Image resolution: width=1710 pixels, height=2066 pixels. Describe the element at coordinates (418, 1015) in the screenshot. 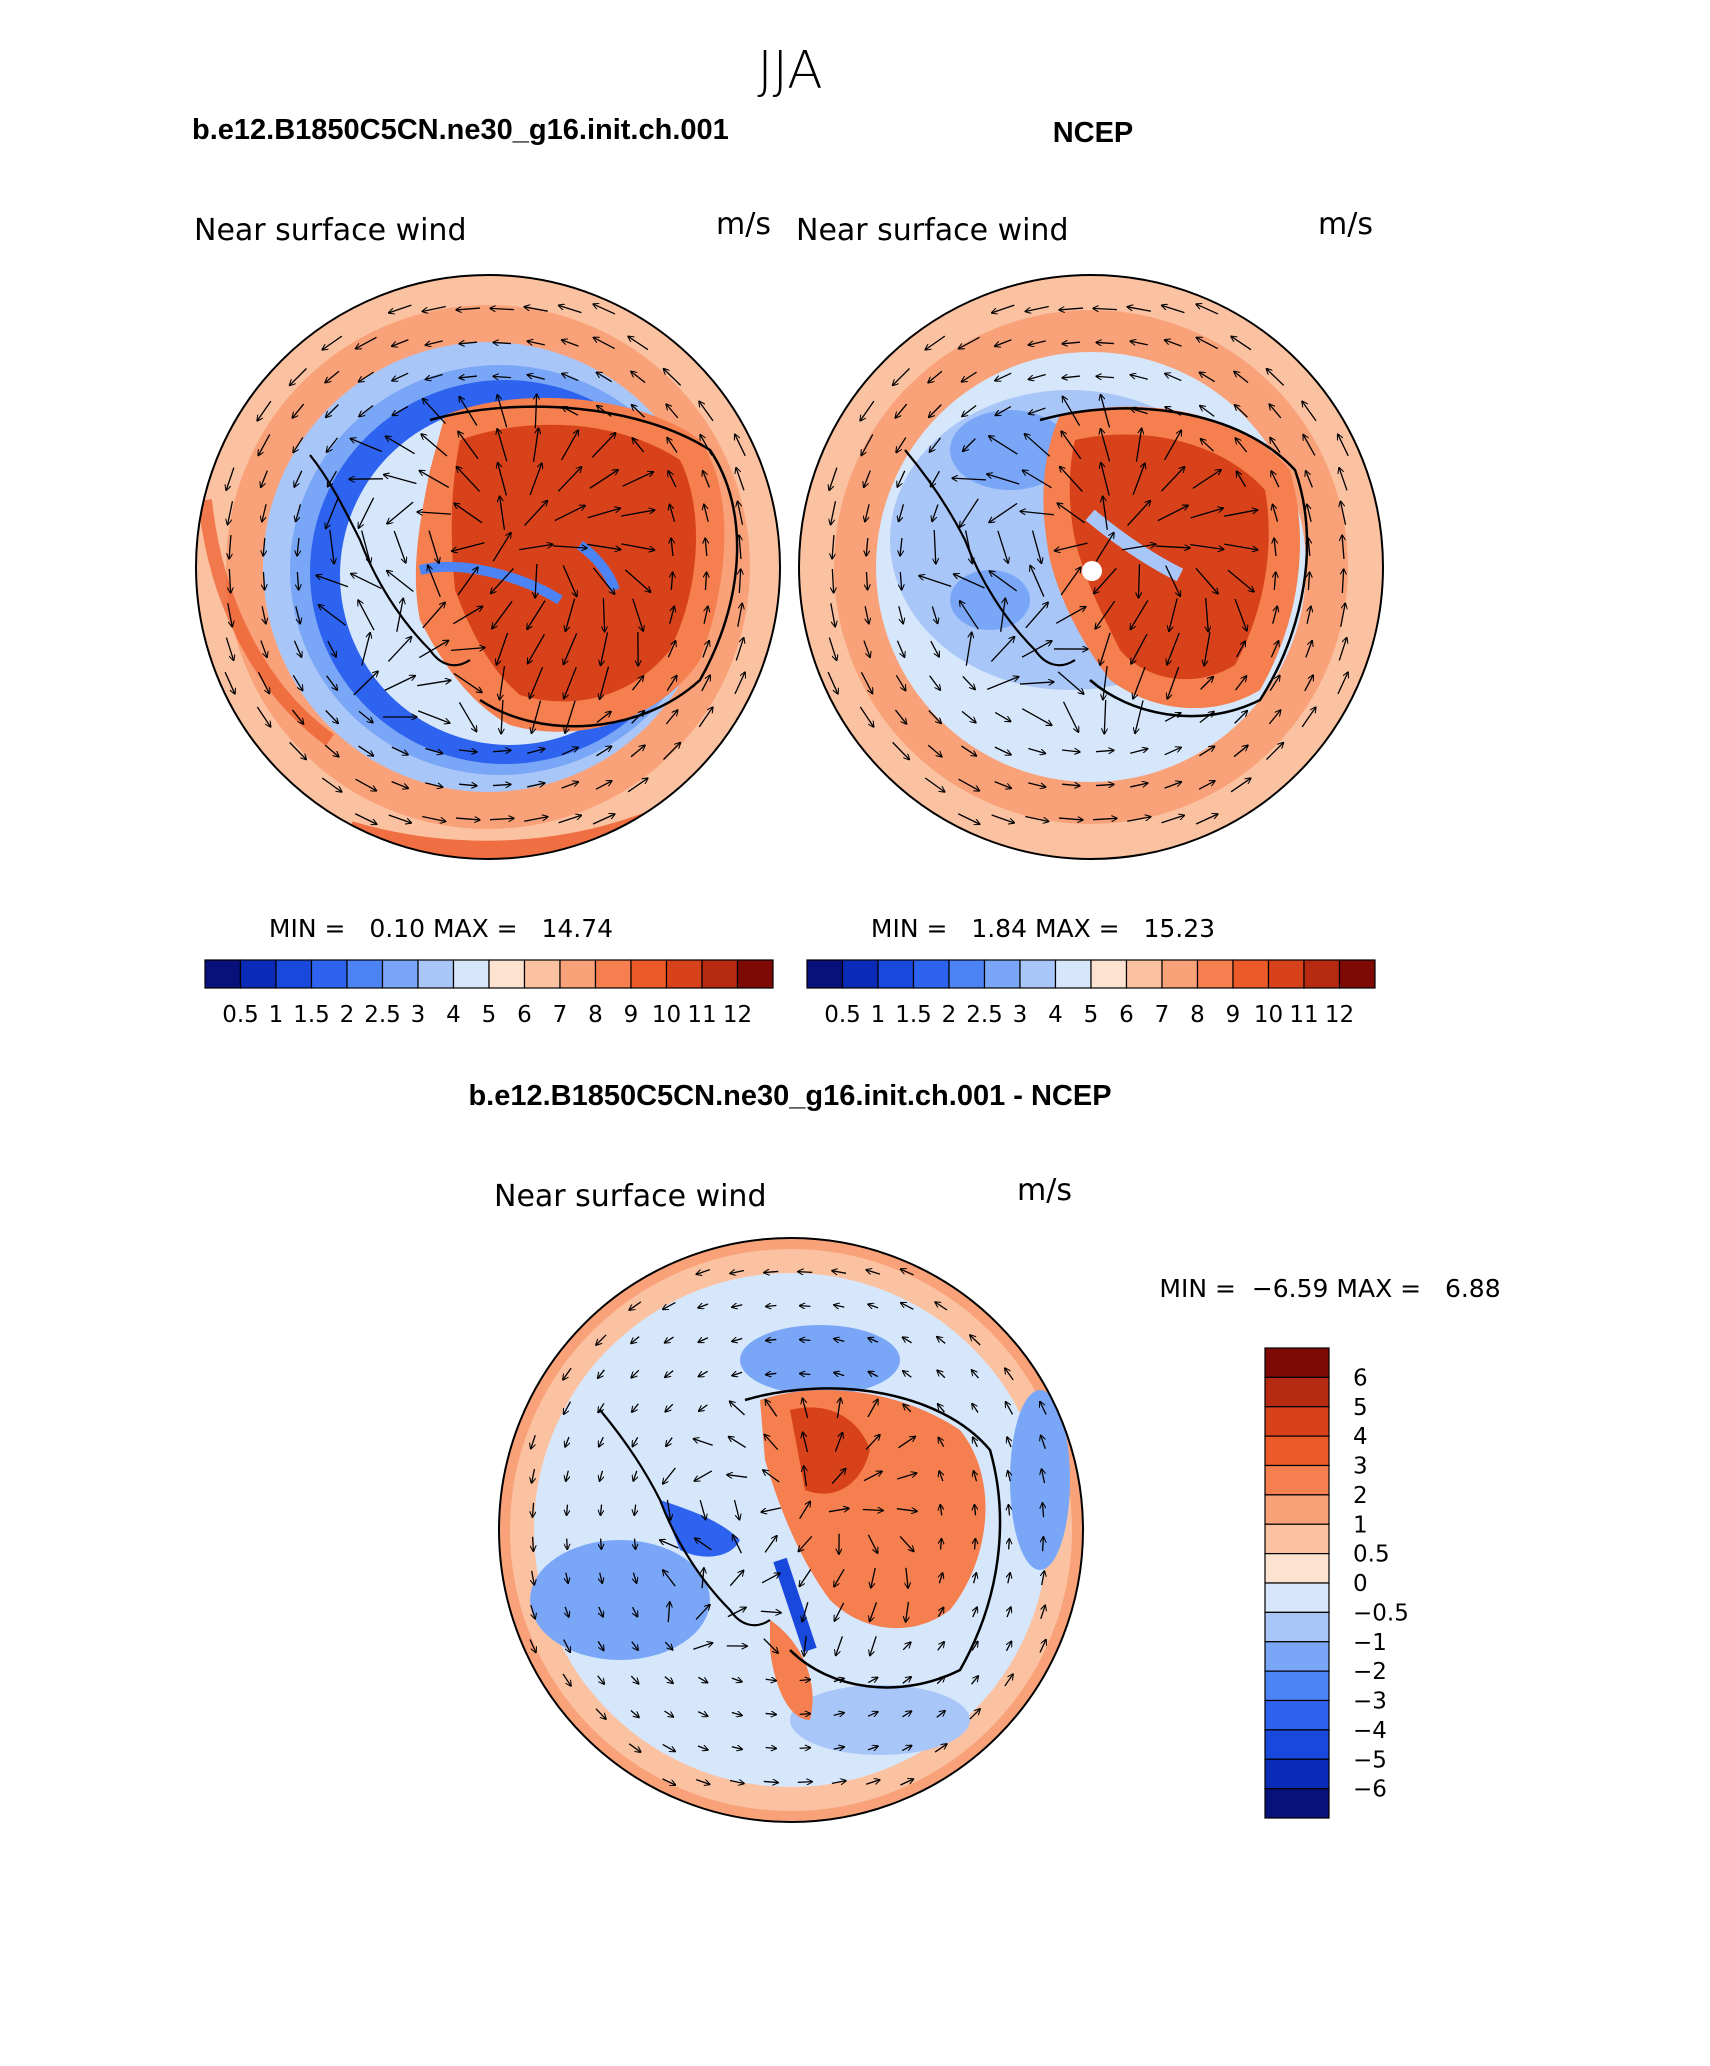

I see `model-colorbar-tick-label: 3` at that location.